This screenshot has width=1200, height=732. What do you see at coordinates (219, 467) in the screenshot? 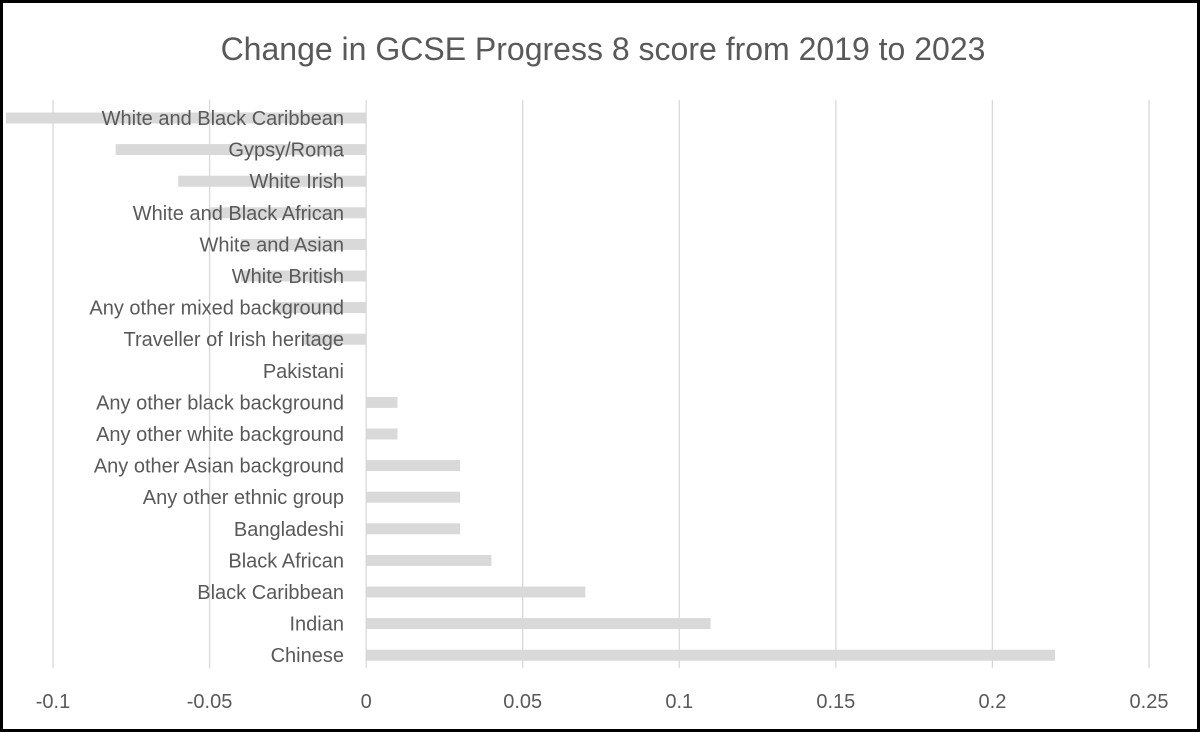
I see `category-label: Any other Asian background` at bounding box center [219, 467].